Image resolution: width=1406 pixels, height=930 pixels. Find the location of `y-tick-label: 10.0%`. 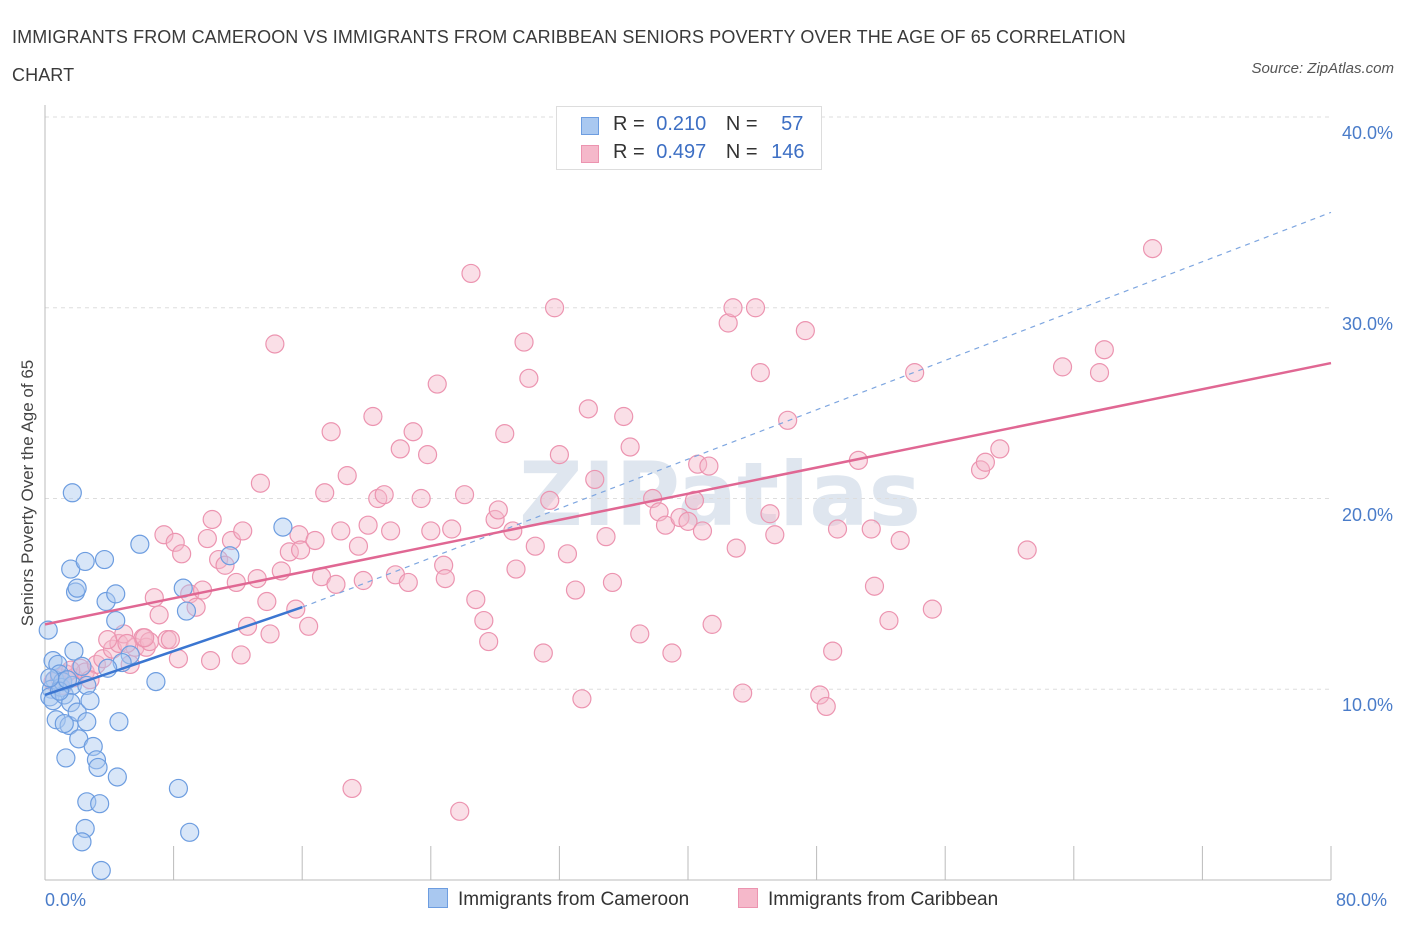

y-tick-label: 10.0% is located at coordinates (1367, 705).